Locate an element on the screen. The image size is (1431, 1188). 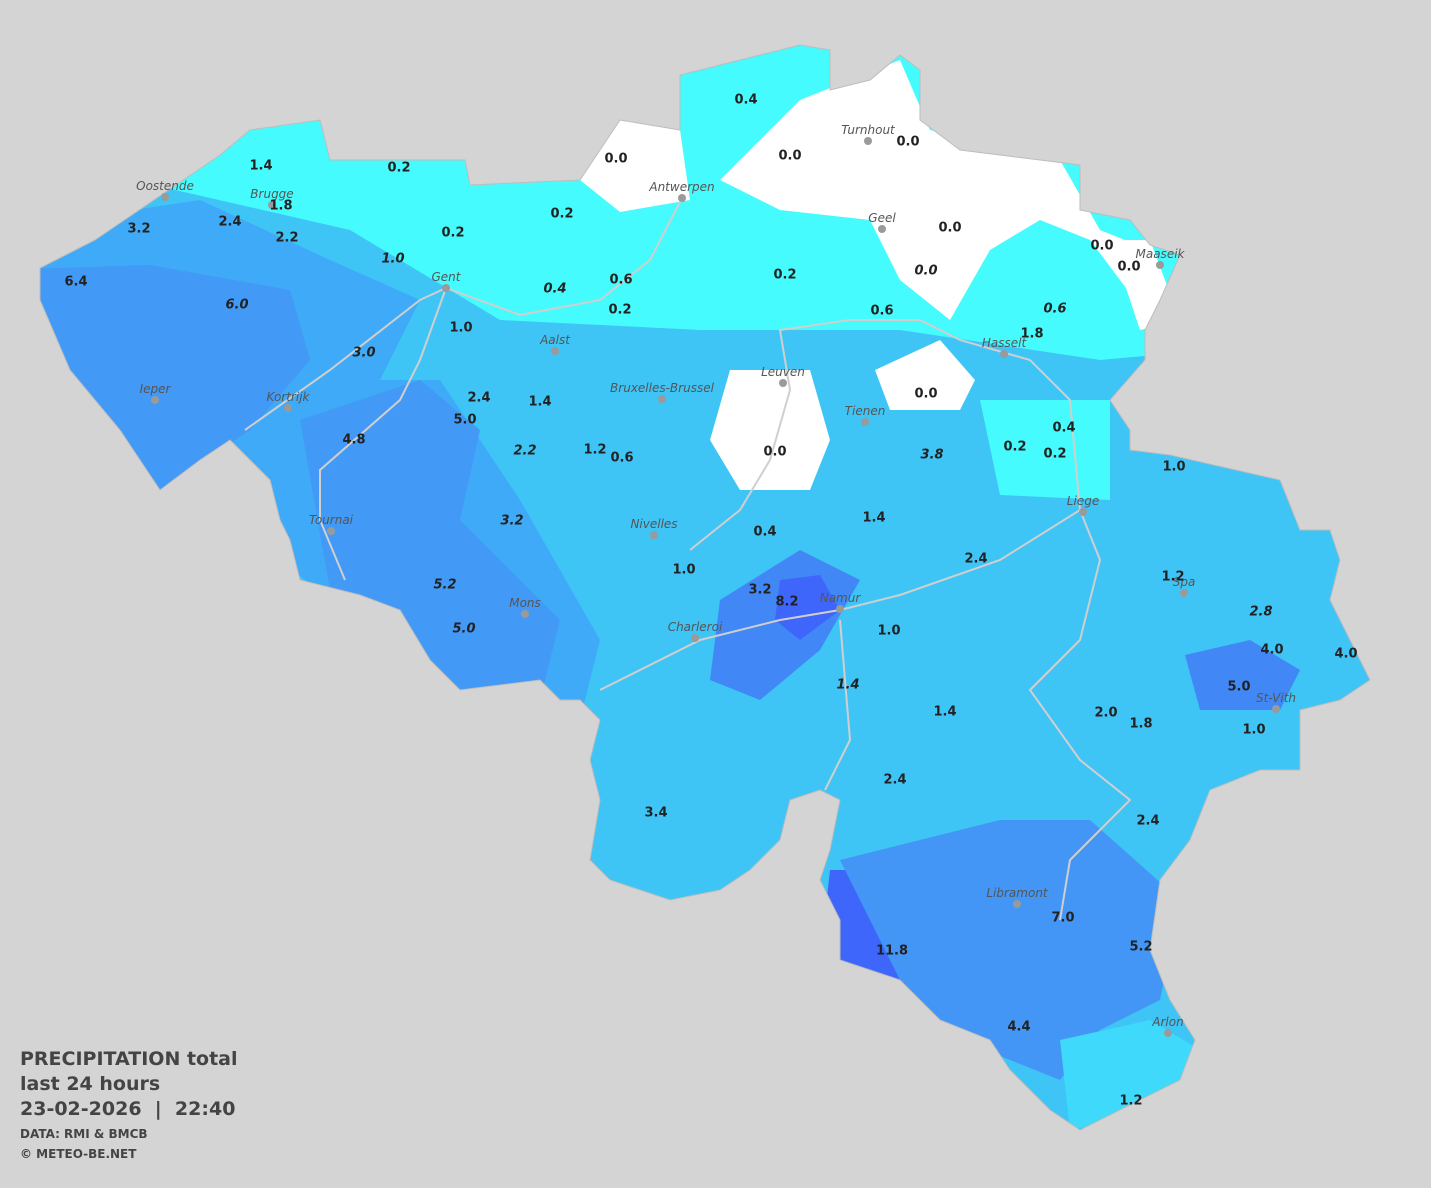
estimated-value: 3.2 is located at coordinates (511, 521).